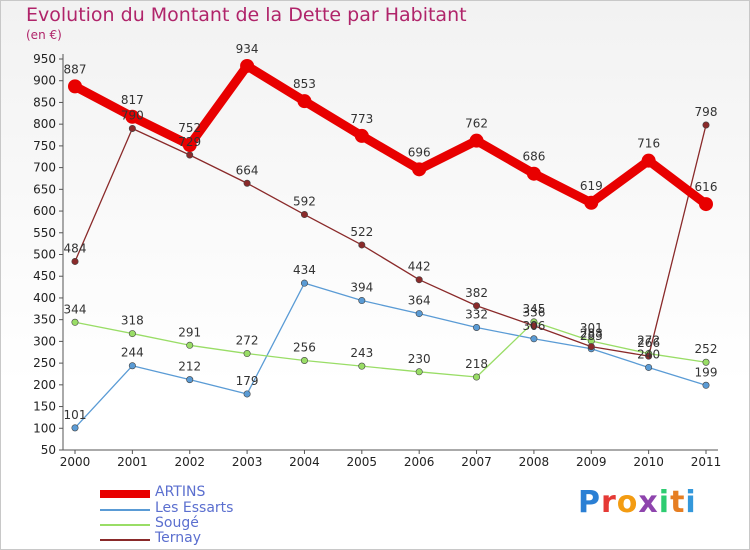 The height and width of the screenshot is (550, 750). Describe the element at coordinates (44, 341) in the screenshot. I see `y-tick-label: 300` at that location.